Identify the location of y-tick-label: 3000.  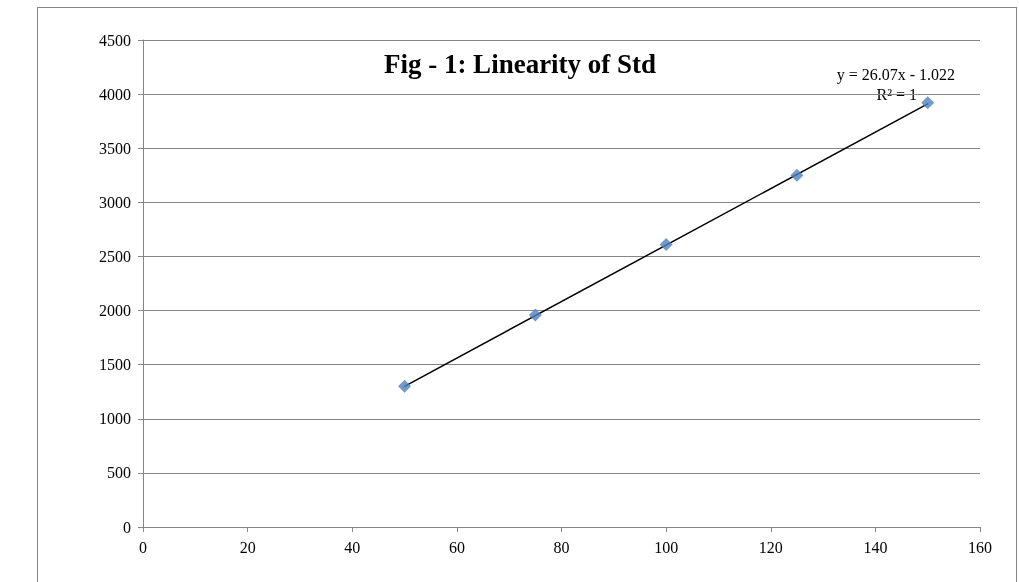
(115, 202).